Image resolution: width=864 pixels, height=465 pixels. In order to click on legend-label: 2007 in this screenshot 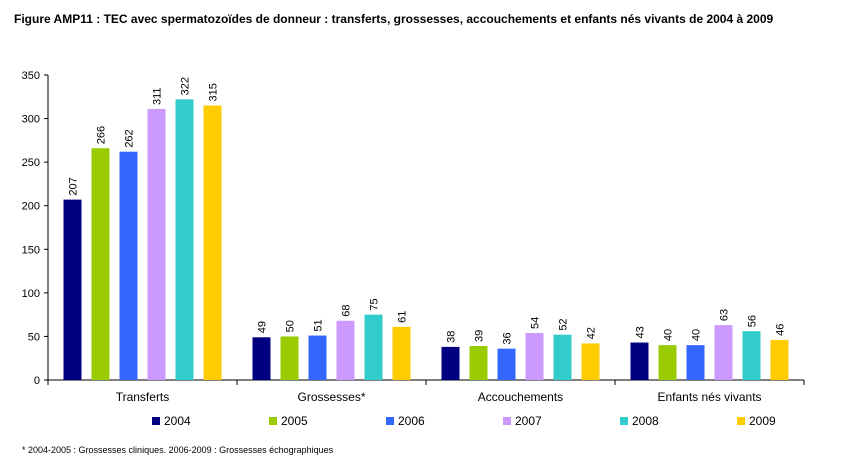, I will do `click(528, 421)`.